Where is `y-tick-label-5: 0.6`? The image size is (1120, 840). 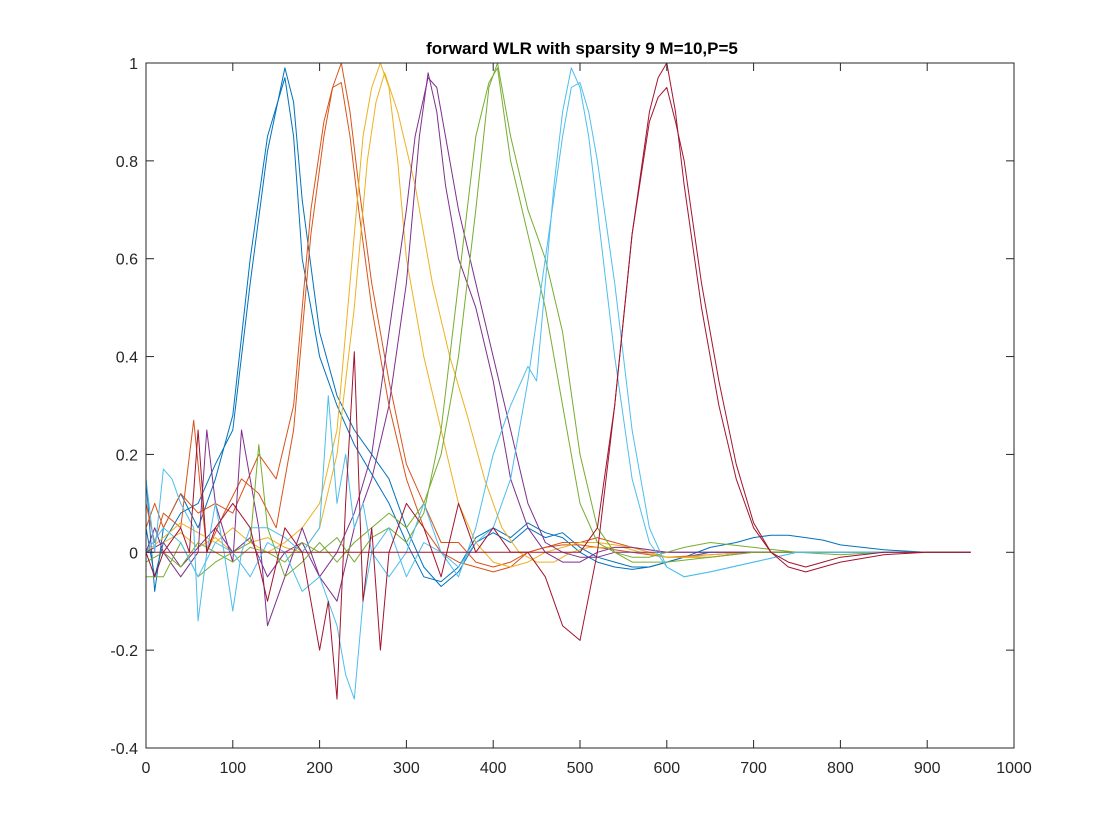
y-tick-label-5: 0.6 is located at coordinates (127, 260).